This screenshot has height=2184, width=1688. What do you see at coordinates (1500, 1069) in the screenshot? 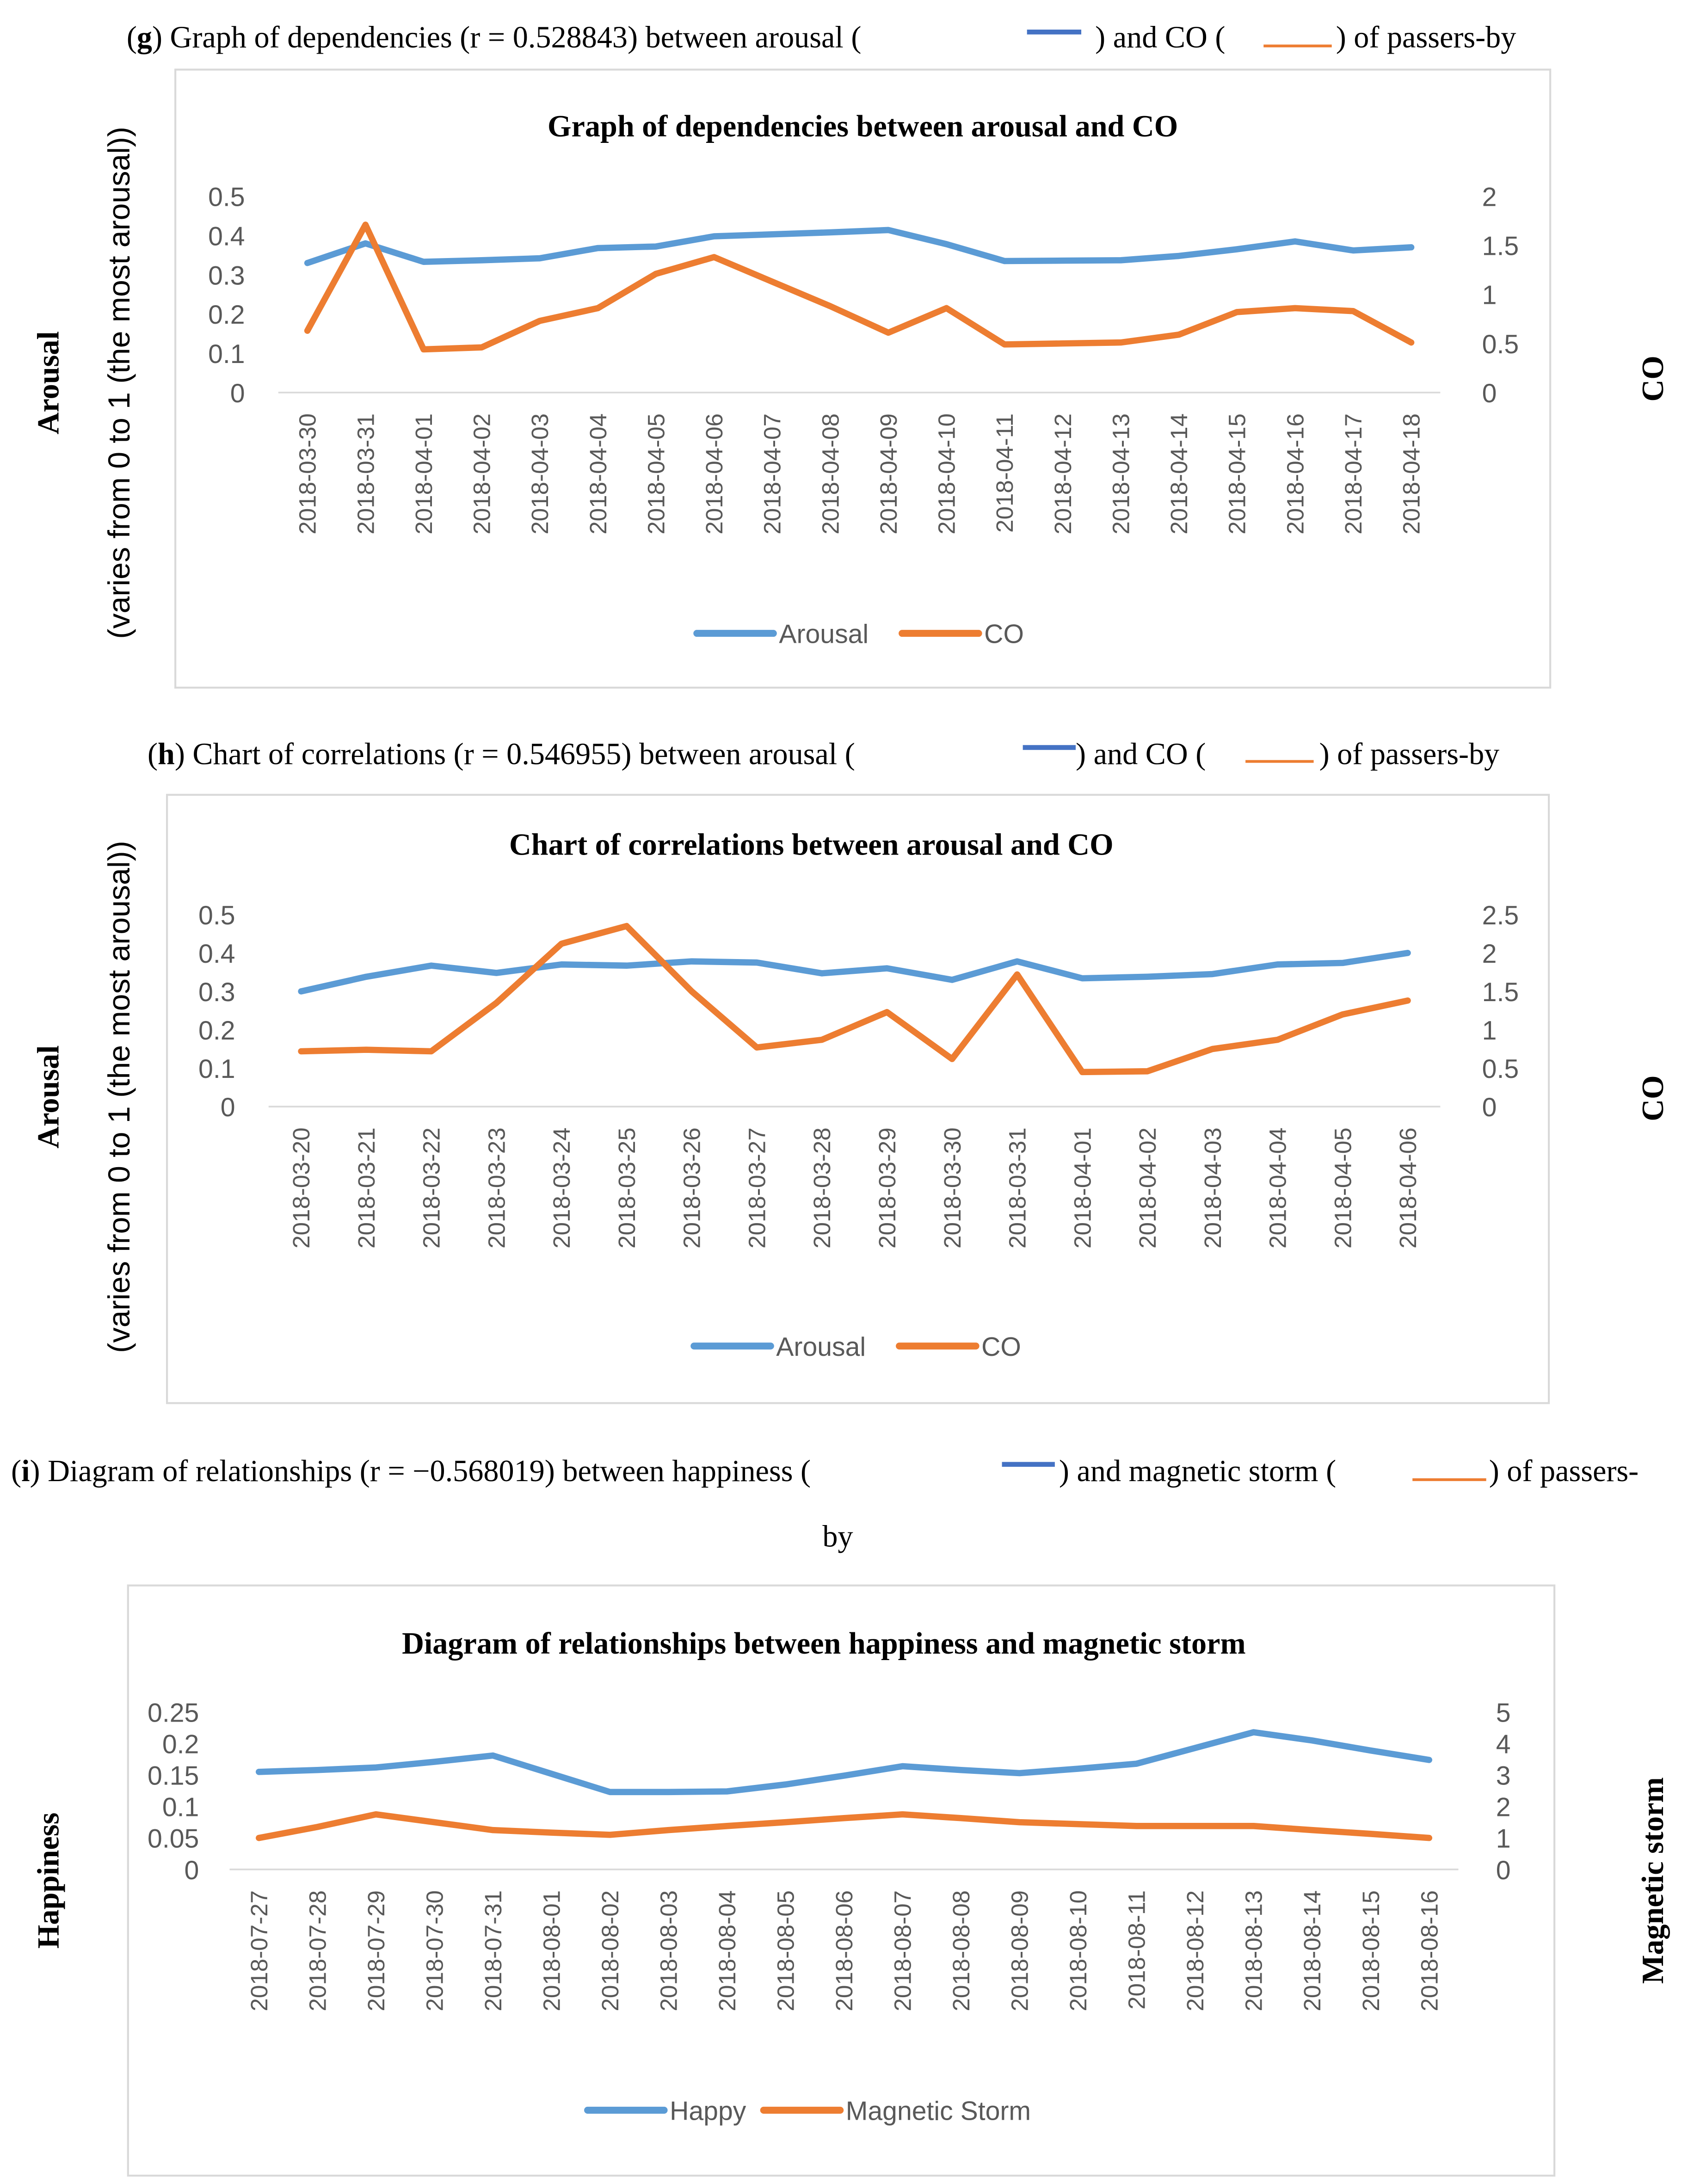
I see `y-tick-label-right: 0.5` at bounding box center [1500, 1069].